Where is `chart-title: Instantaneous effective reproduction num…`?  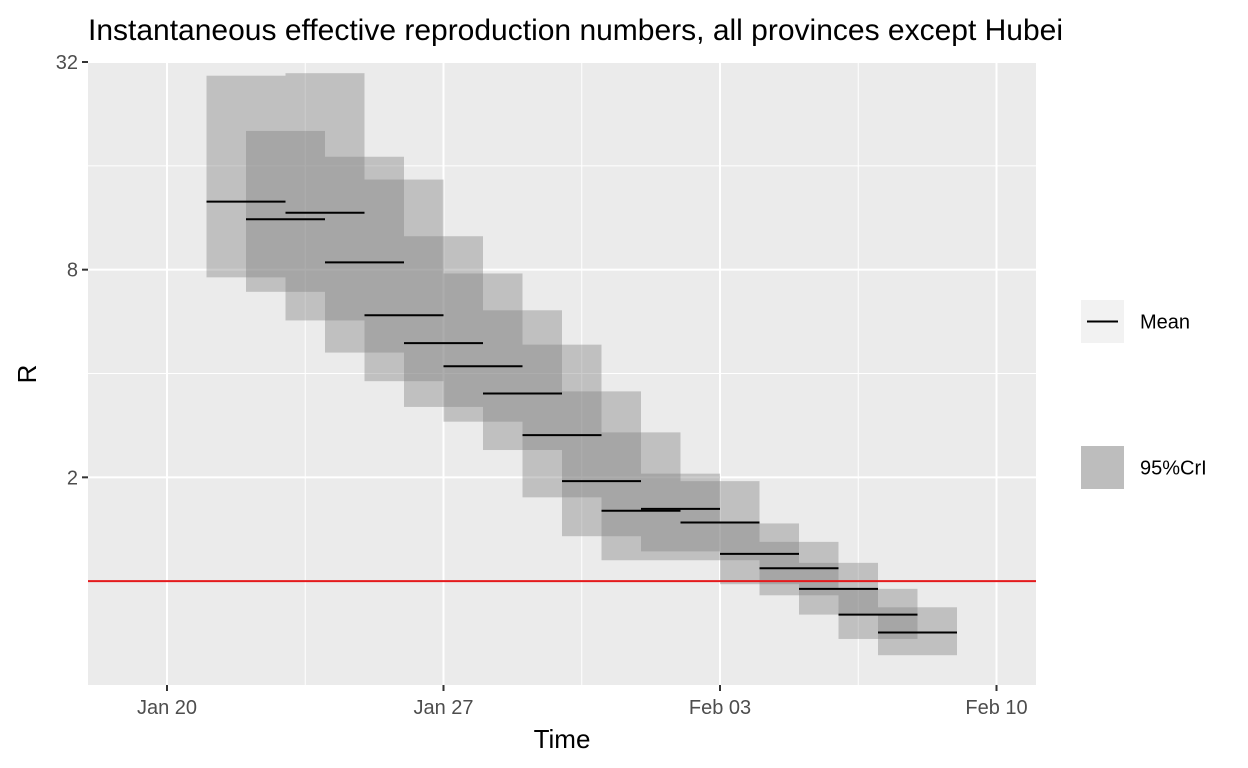
chart-title: Instantaneous effective reproduction num… is located at coordinates (575, 30).